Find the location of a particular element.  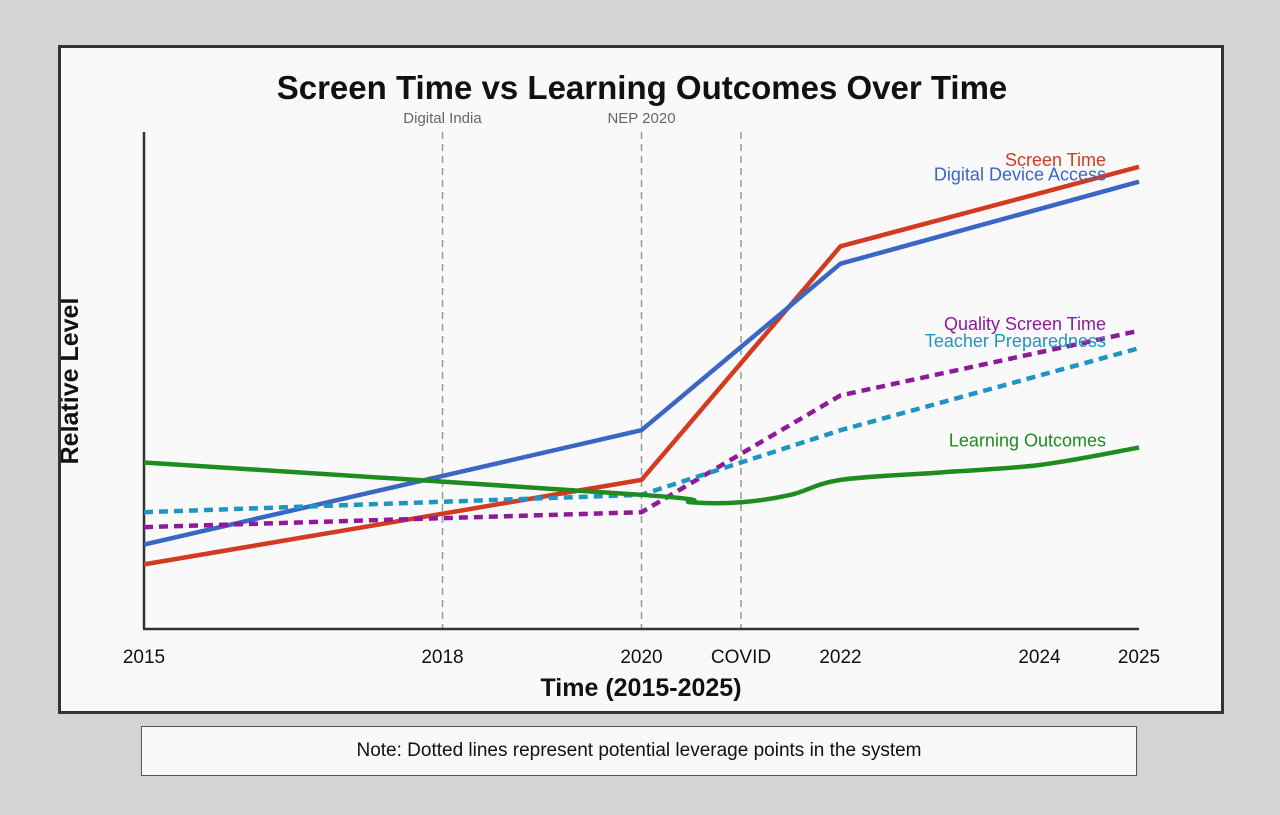

x-tick-2018: 2018 is located at coordinates (442, 657).